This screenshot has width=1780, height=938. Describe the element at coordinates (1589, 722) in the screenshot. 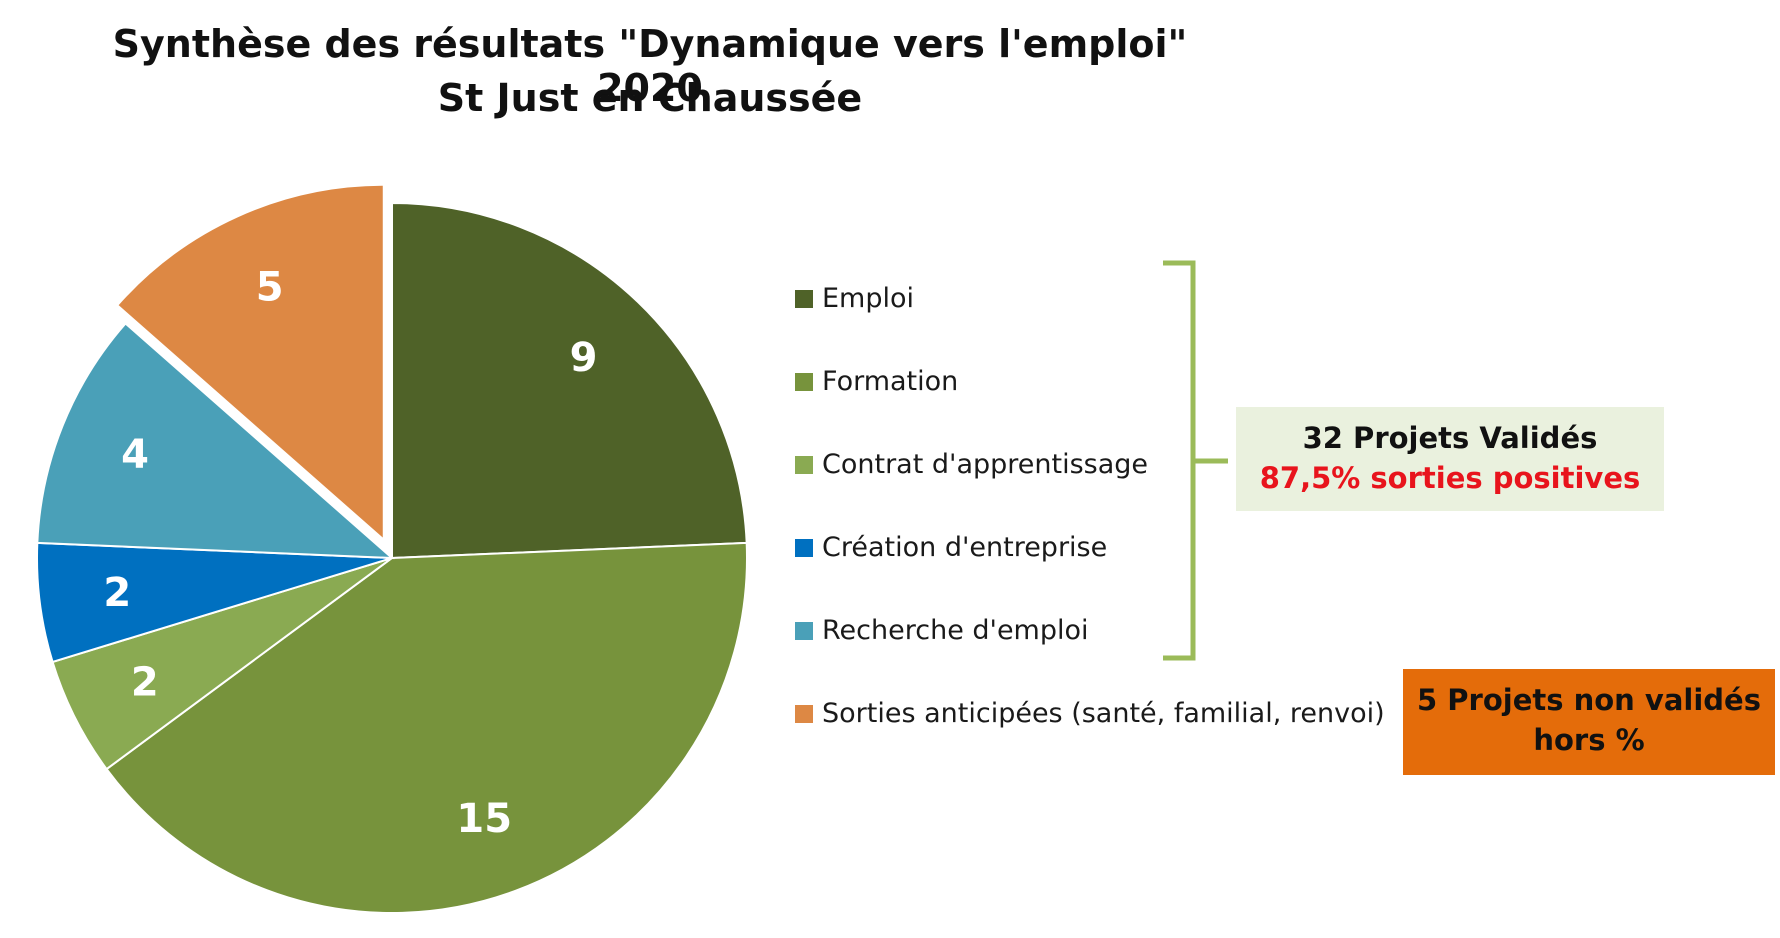

I see `non-validated-projects-box: 5 Projets non validés hors %` at that location.